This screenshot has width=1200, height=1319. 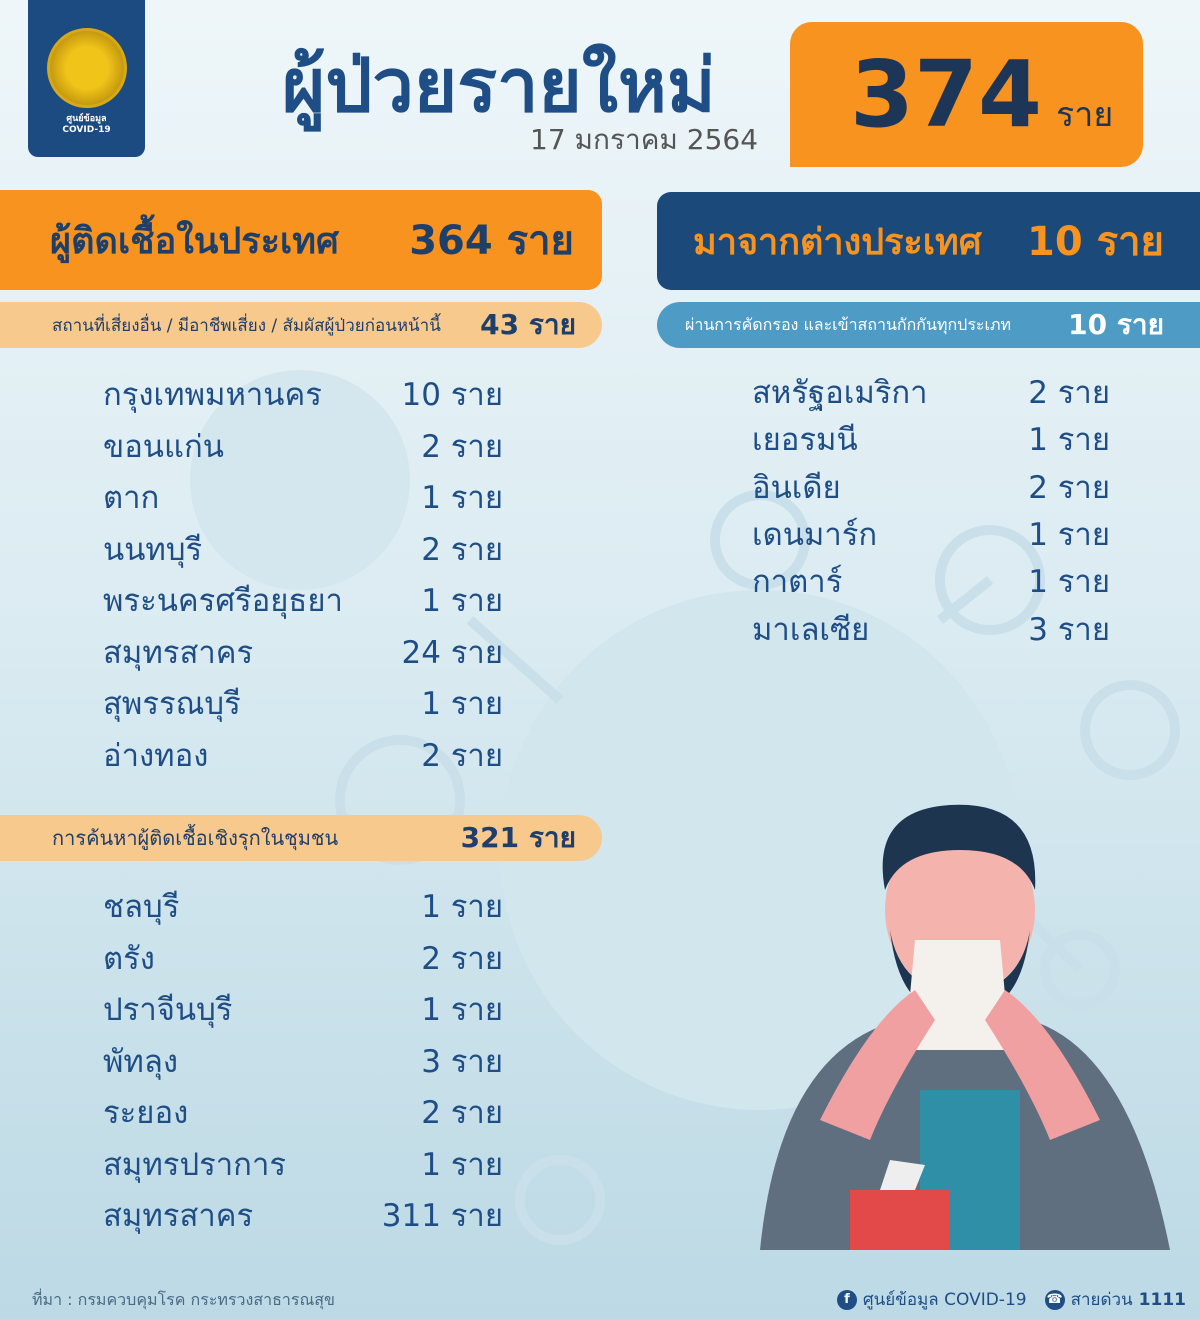 What do you see at coordinates (303, 958) in the screenshot?
I see `list-item: ตรัง 2 ราย` at bounding box center [303, 958].